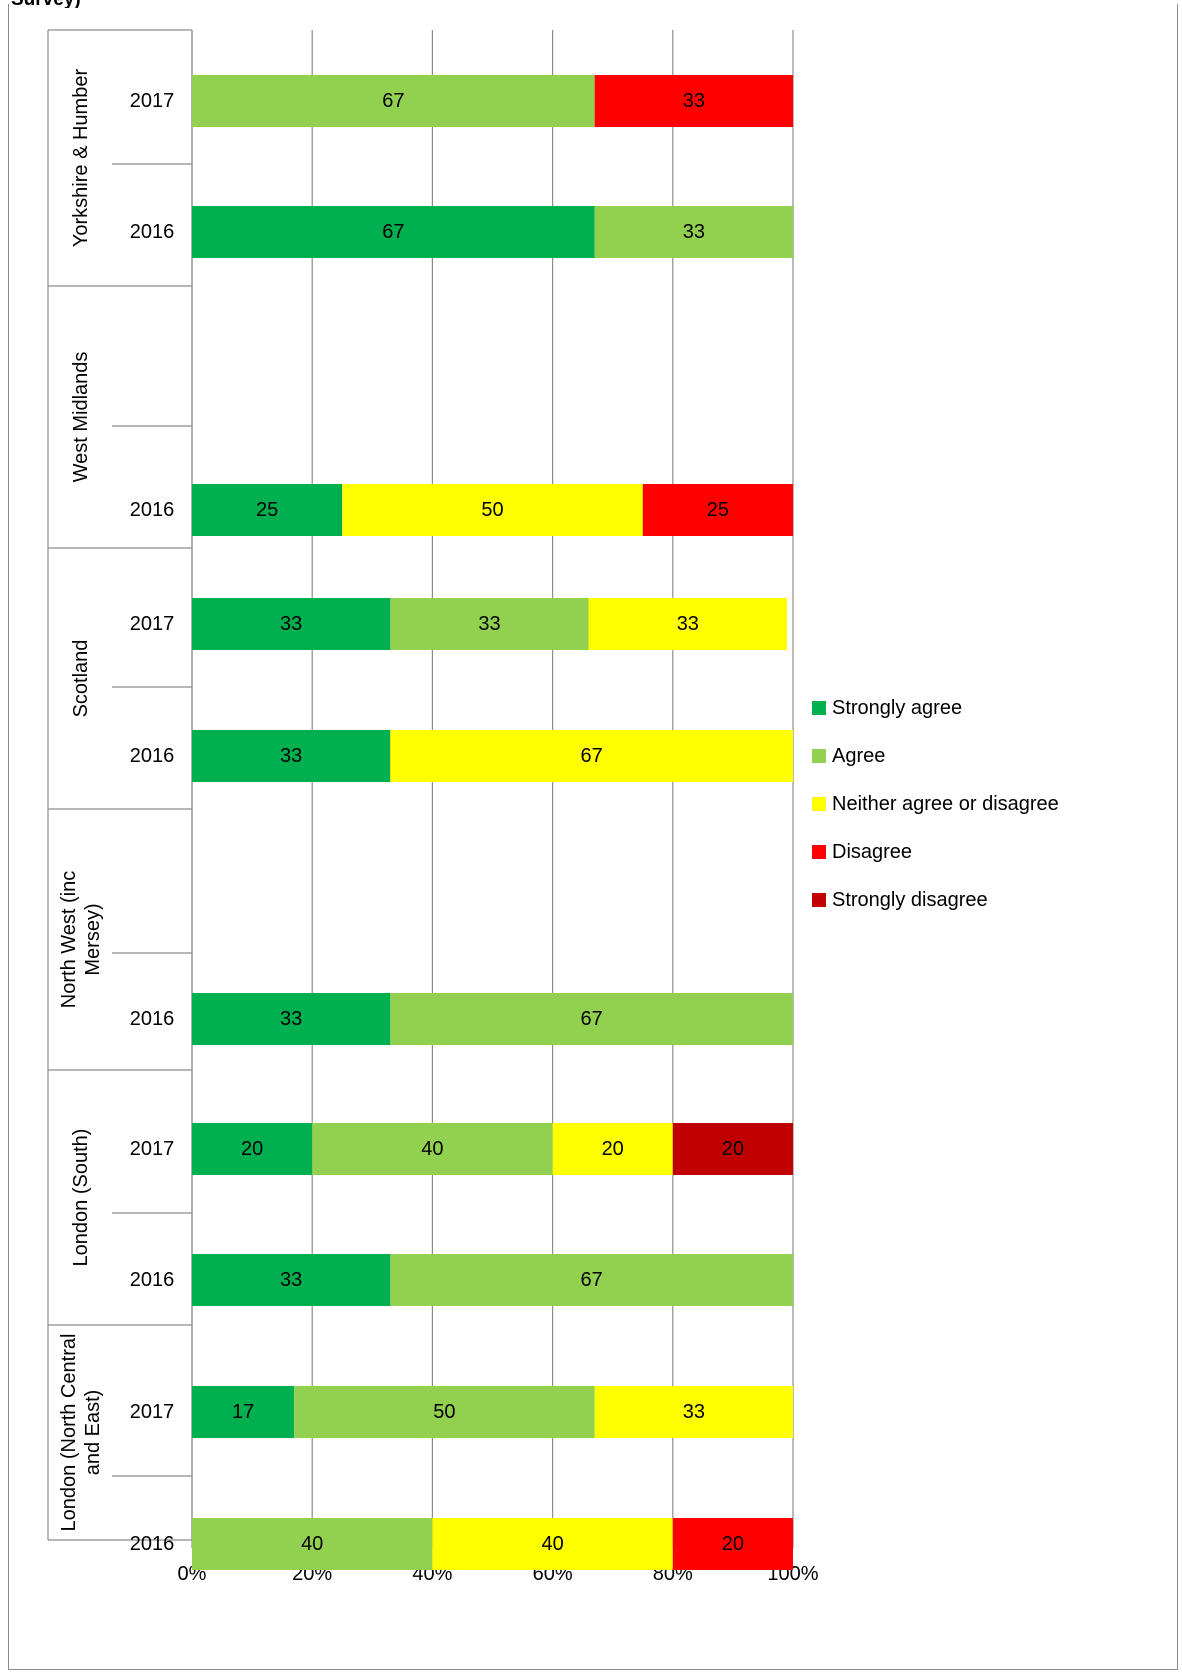 This screenshot has height=1673, width=1182. I want to click on legend-item: Strongly agree, so click(935, 708).